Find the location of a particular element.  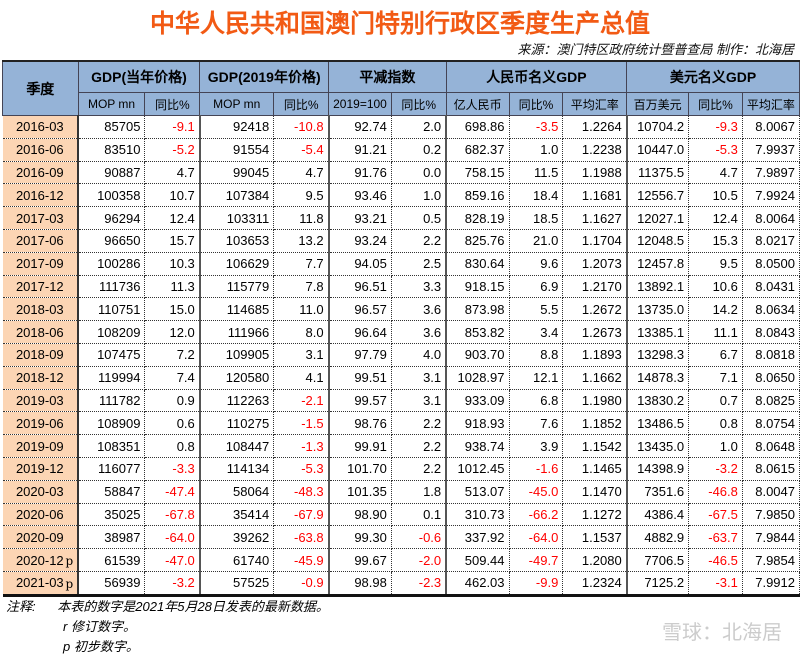

value-cell: 11375.5 is located at coordinates (658, 173).